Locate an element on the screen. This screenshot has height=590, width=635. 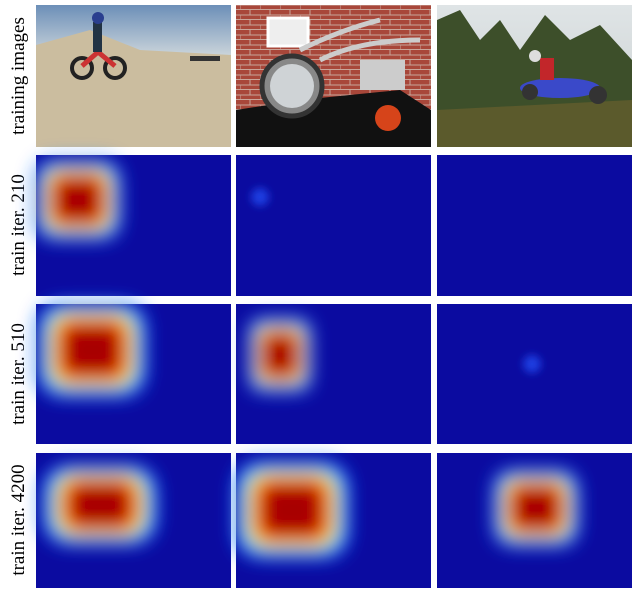
row-label: train iter. 4200 is located at coordinates (18, 519).